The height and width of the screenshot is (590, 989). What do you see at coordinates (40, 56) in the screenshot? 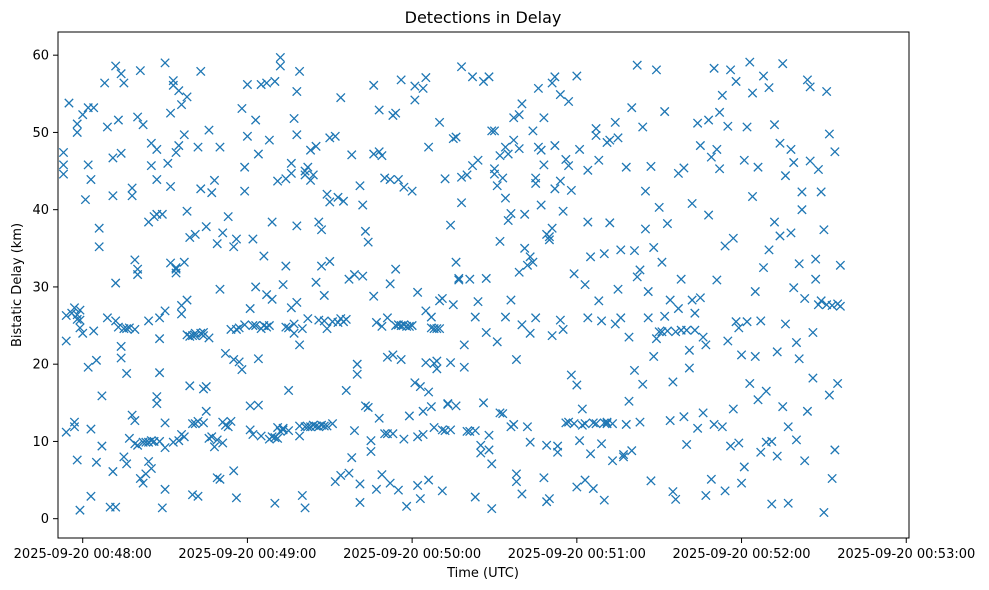
I see `y-tick-label: 60` at bounding box center [40, 56].